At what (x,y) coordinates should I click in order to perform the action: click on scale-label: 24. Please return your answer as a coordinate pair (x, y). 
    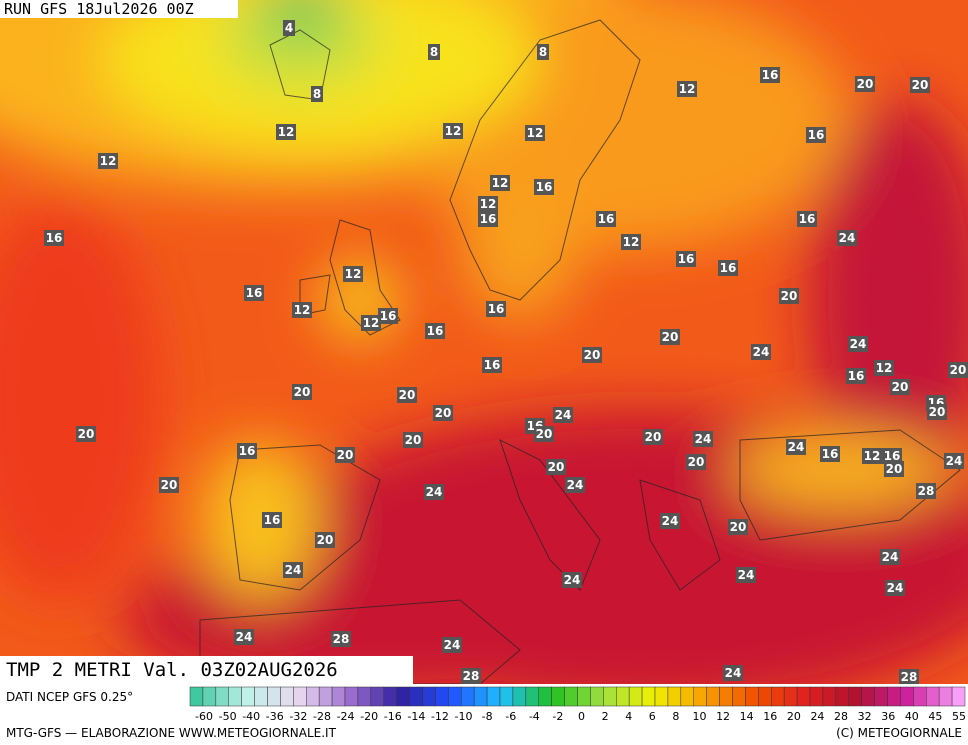
    Looking at the image, I should click on (817, 716).